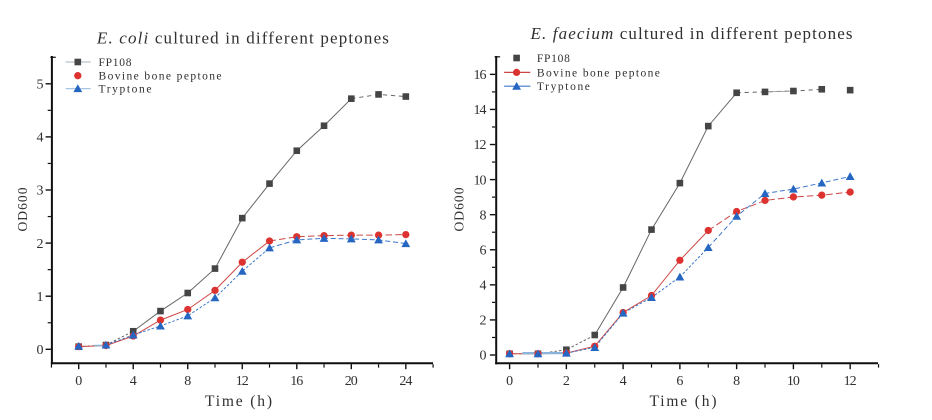  Describe the element at coordinates (242, 37) in the screenshot. I see `svg-text:E. coli cultured in different: E. coli cultured in different peptones` at that location.